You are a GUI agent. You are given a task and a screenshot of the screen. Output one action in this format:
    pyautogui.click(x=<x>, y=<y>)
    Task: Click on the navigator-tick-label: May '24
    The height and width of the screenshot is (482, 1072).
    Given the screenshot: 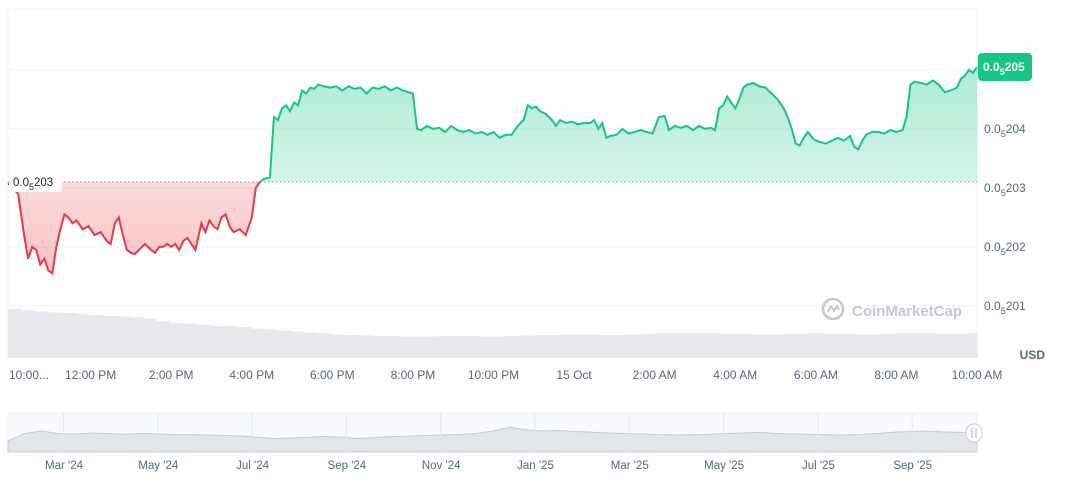 What is the action you would take?
    pyautogui.click(x=158, y=466)
    